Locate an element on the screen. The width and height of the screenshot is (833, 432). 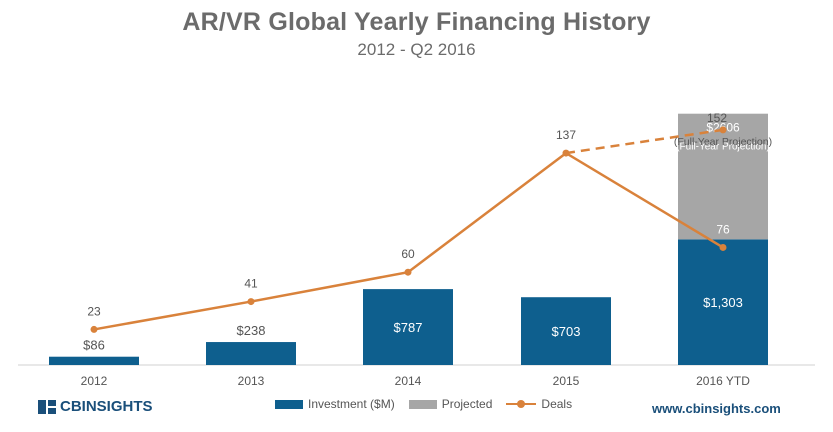
legend-label-deals: Deals is located at coordinates (557, 404).